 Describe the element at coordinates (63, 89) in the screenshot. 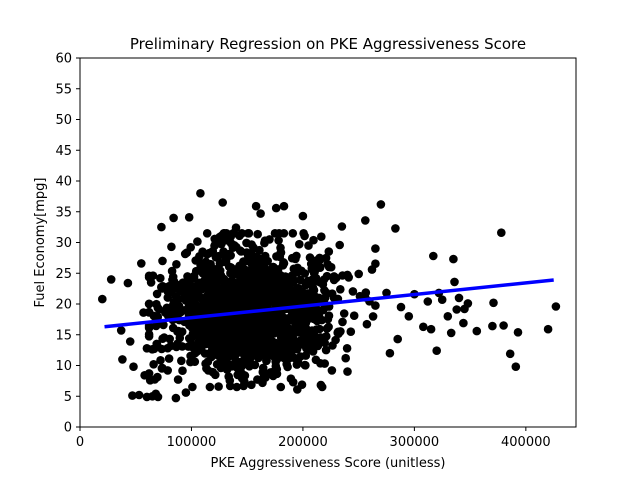

I see `y-tick-label: 55` at that location.